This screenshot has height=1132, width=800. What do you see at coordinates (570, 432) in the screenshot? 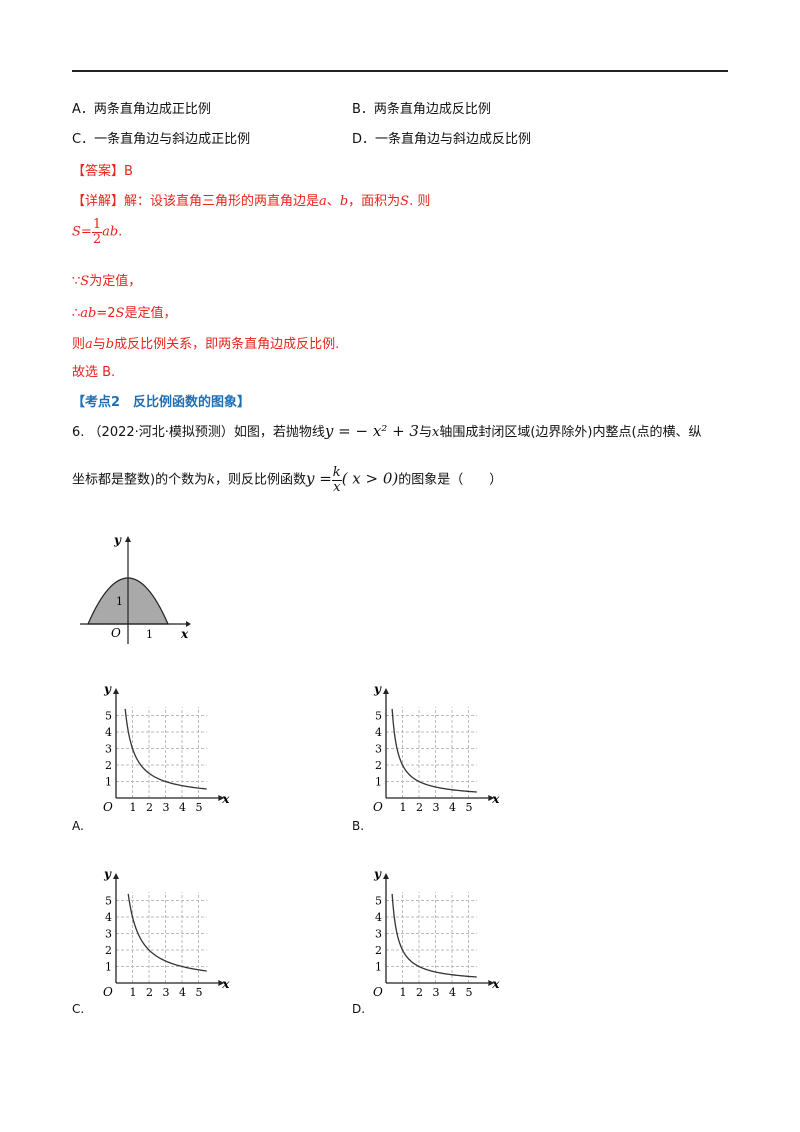
I see `question-text-3: 轴围成封闭区域(边界除外)内整点(点的横、纵` at bounding box center [570, 432].